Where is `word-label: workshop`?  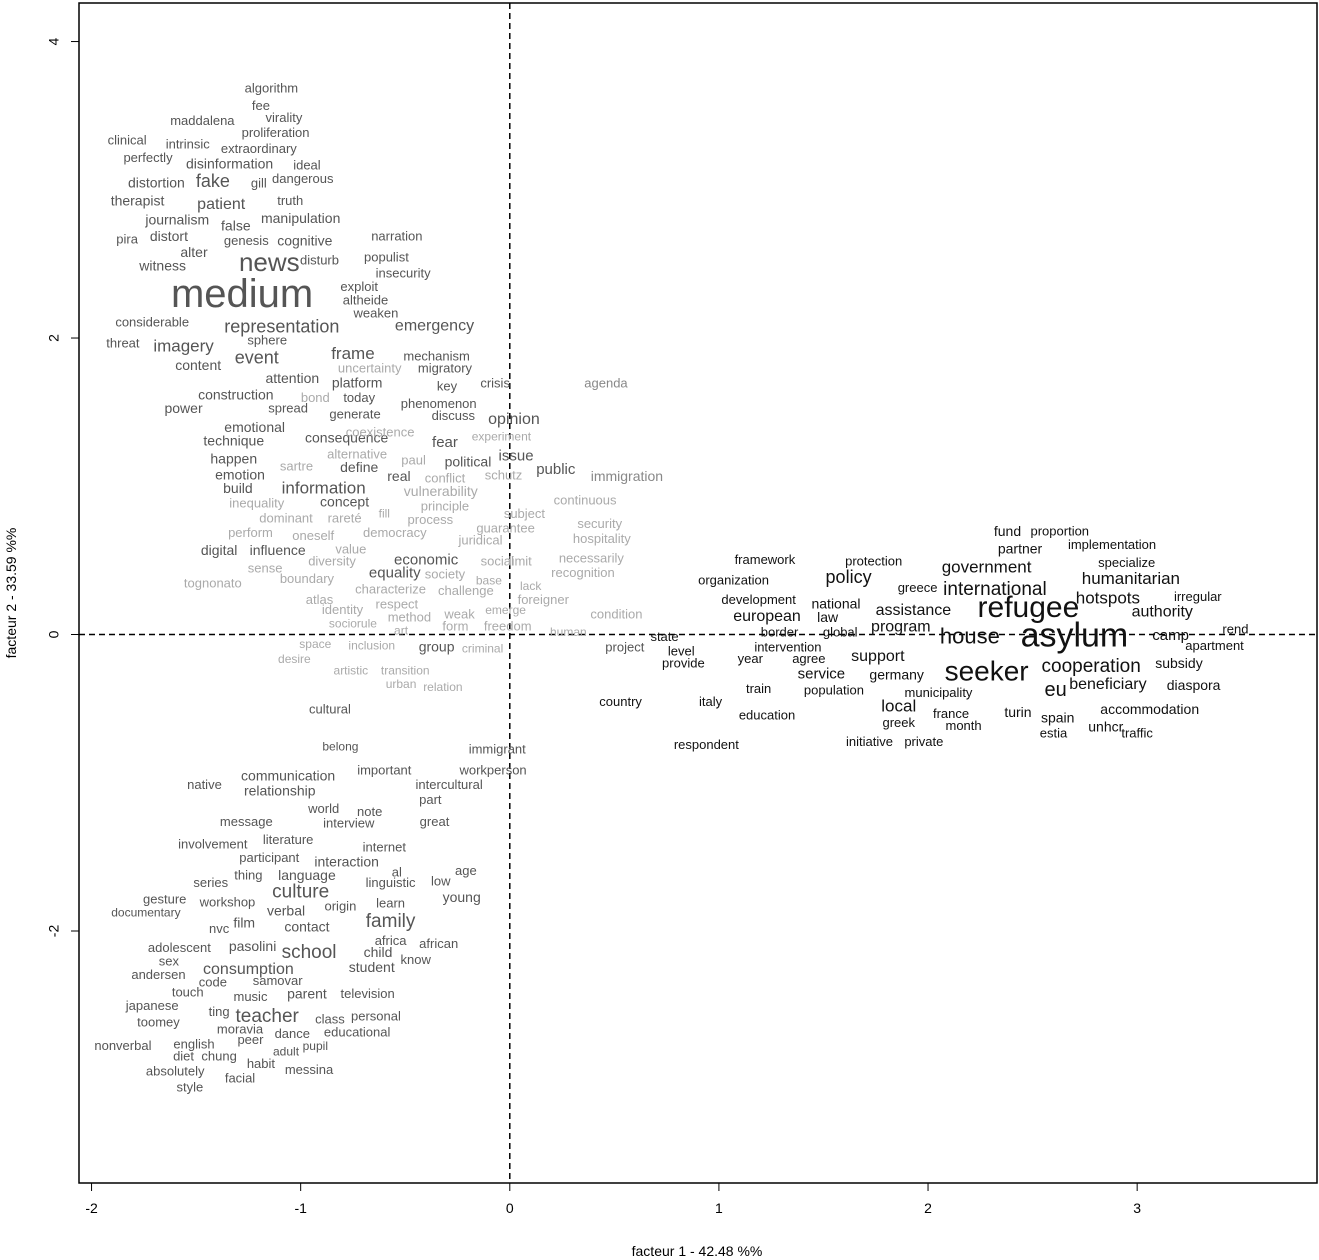 word-label: workshop is located at coordinates (227, 901).